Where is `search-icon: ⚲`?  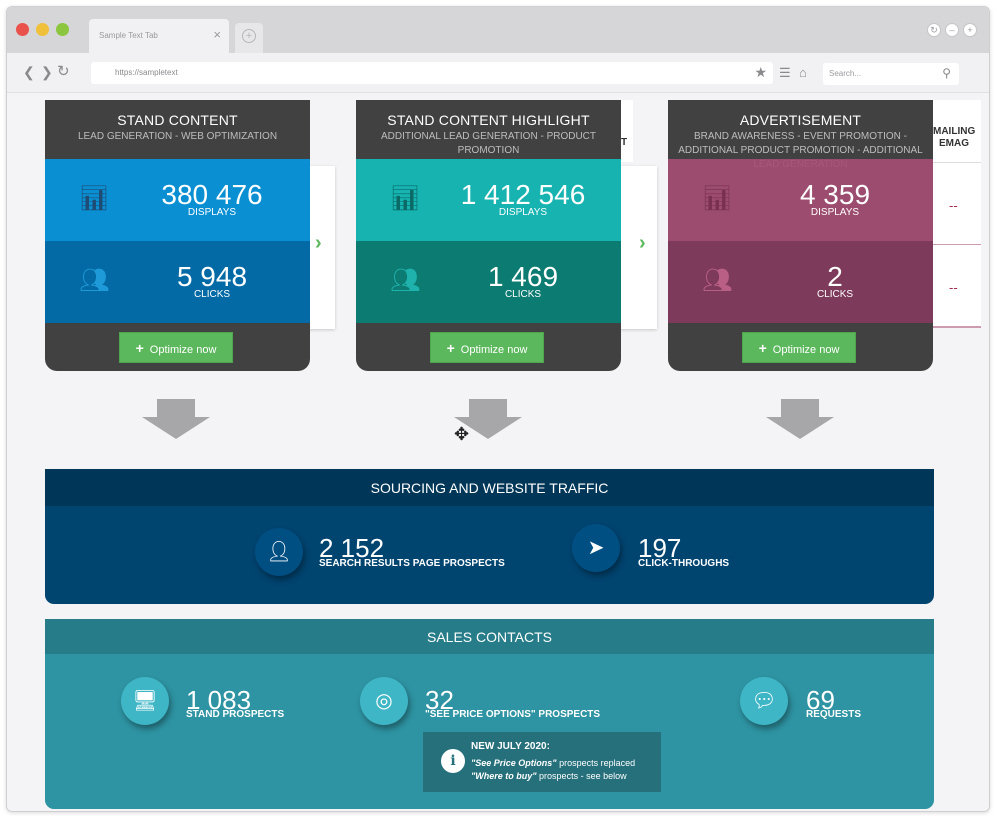 search-icon: ⚲ is located at coordinates (946, 73).